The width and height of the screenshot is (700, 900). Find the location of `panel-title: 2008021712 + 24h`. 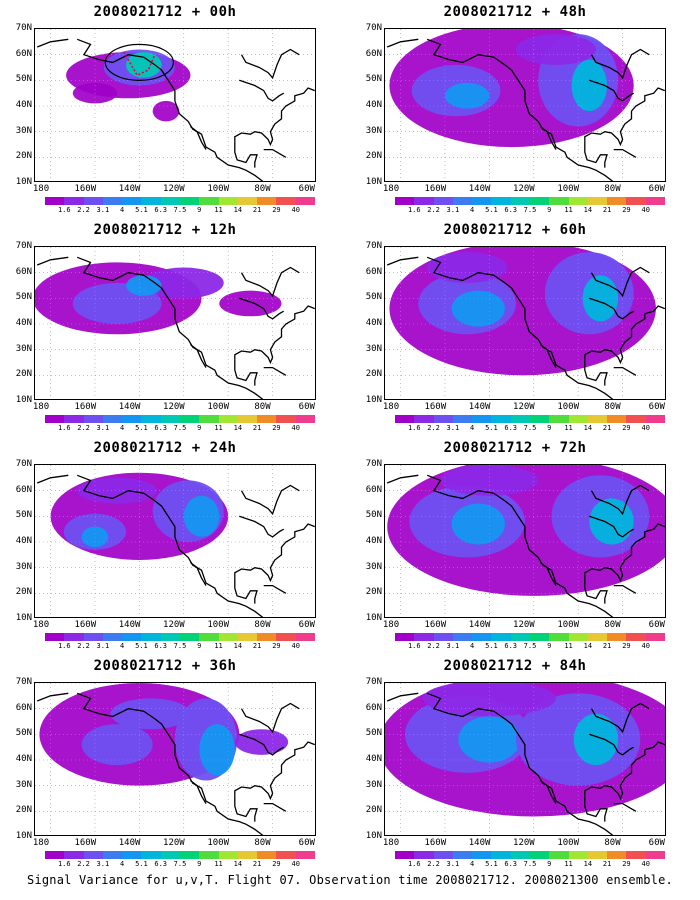

panel-title: 2008021712 + 24h is located at coordinates (165, 448).